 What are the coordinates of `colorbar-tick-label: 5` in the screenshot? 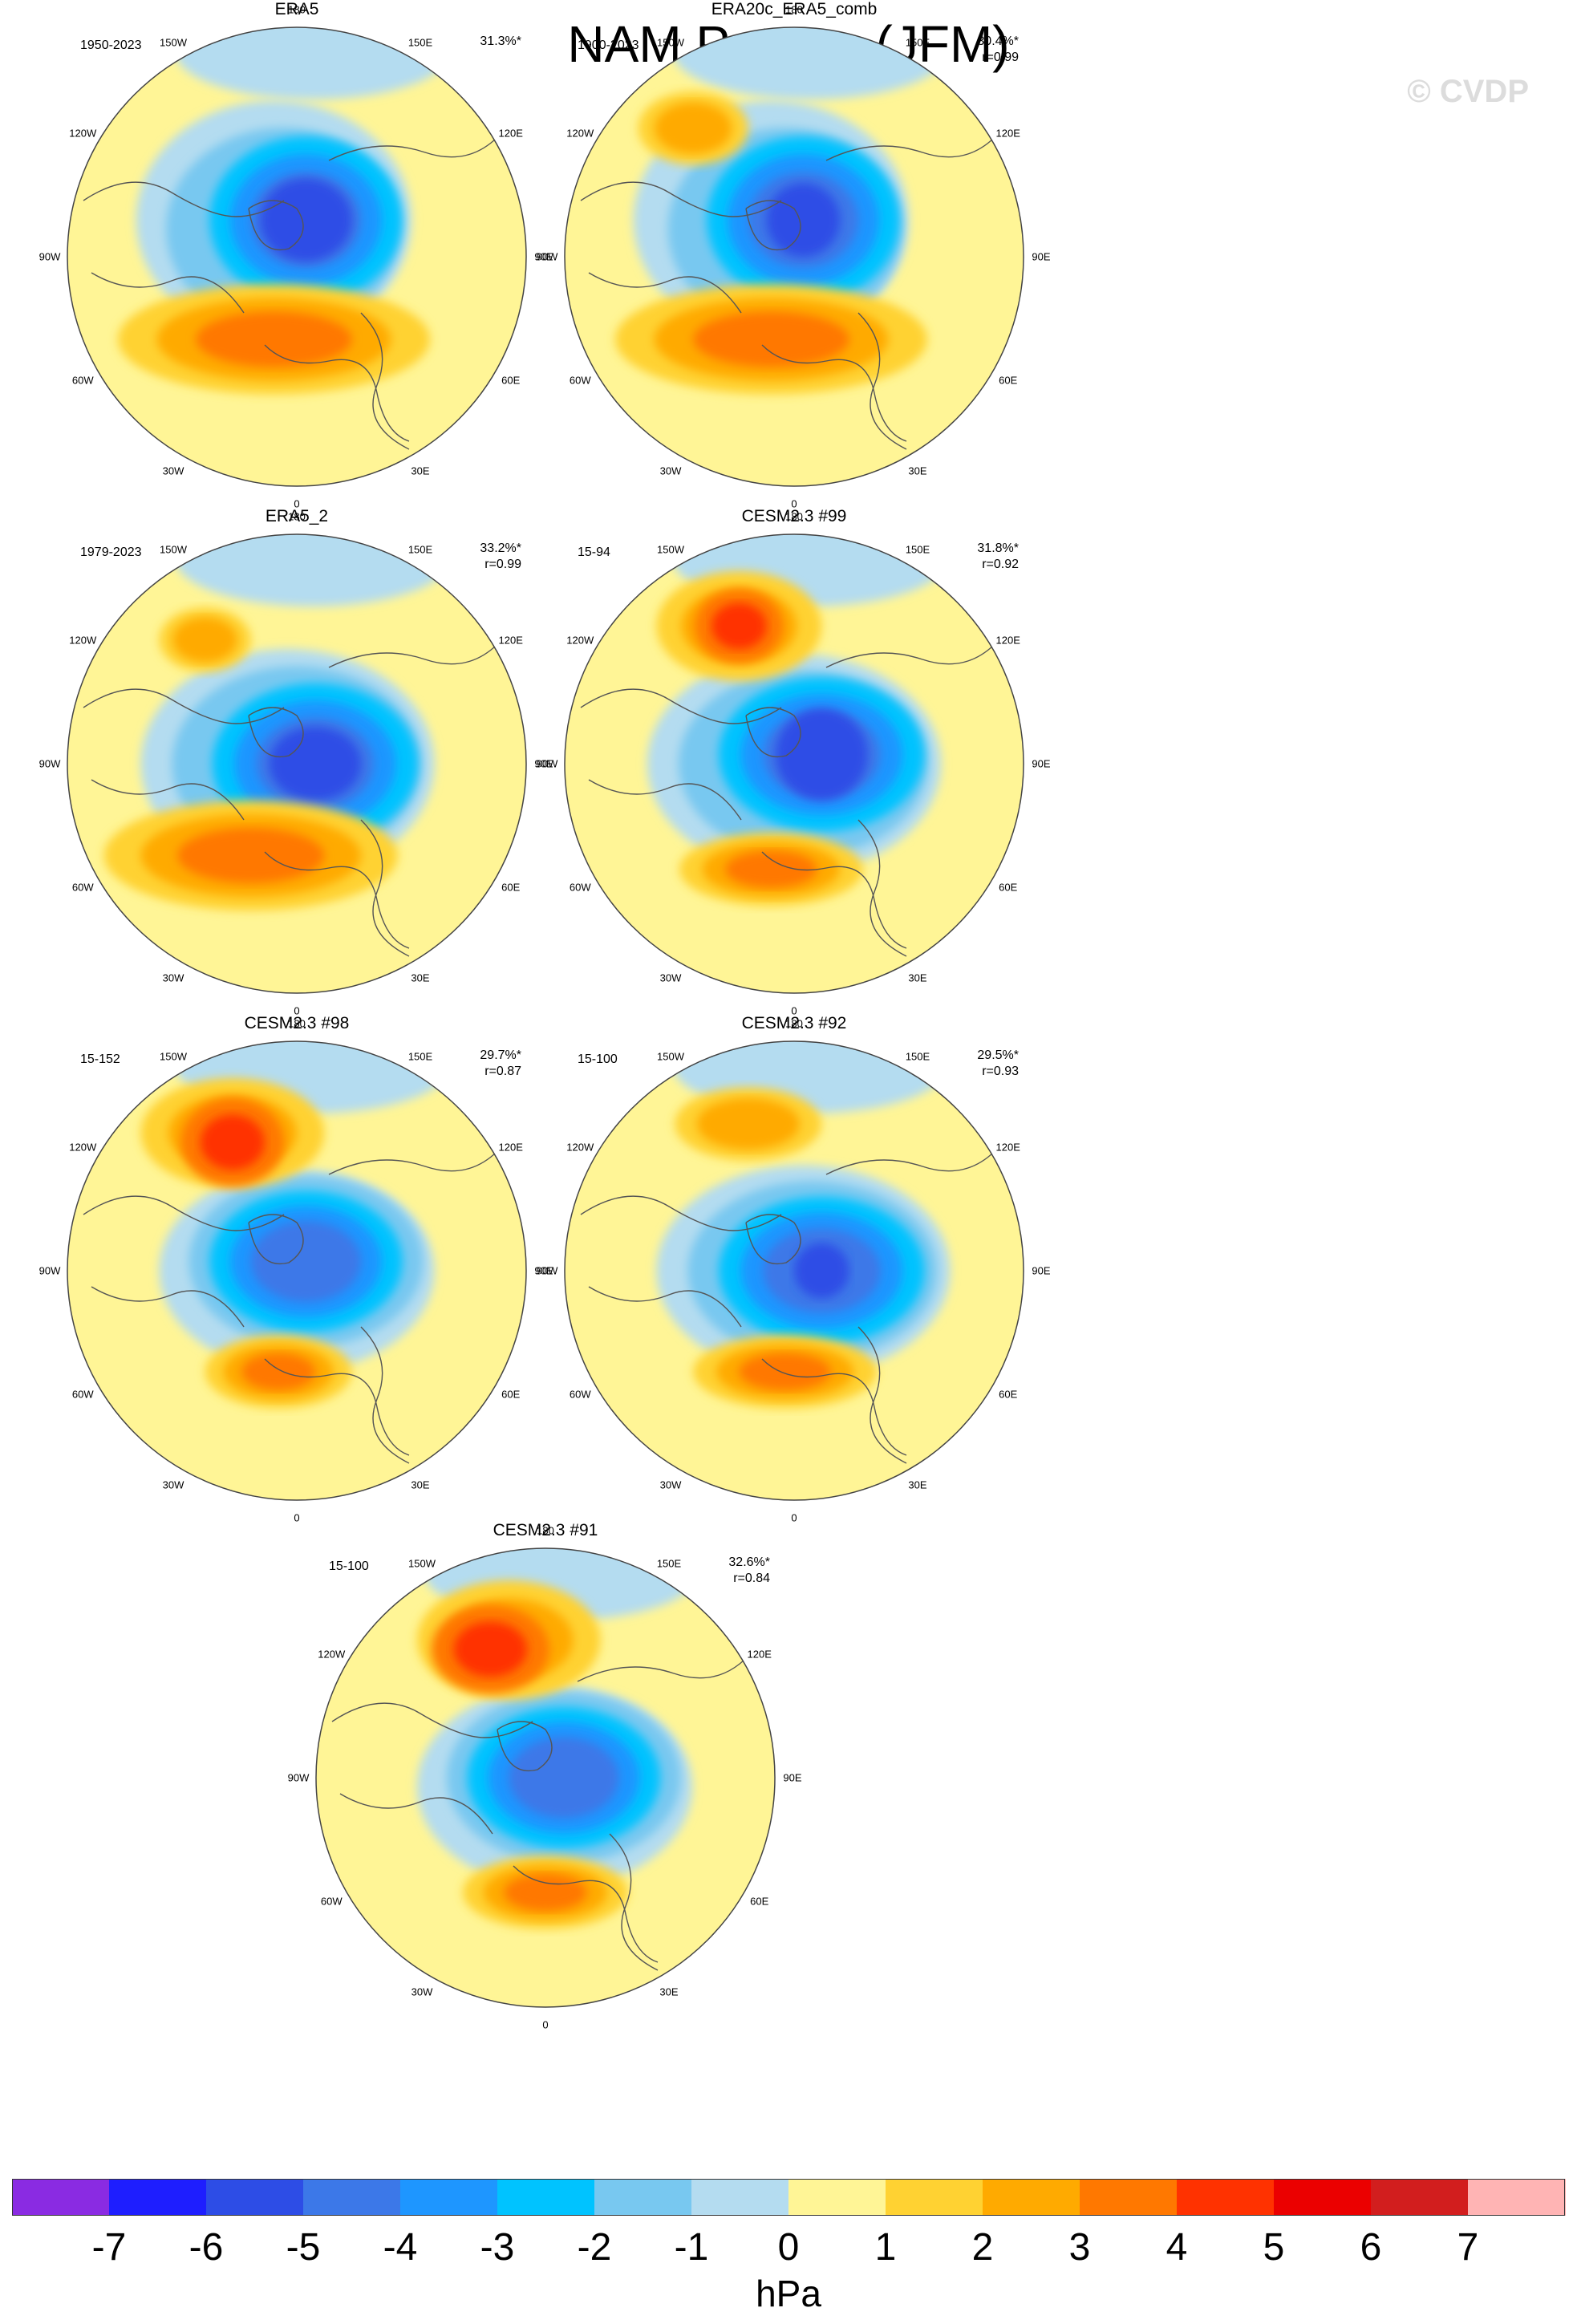 It's located at (1274, 2247).